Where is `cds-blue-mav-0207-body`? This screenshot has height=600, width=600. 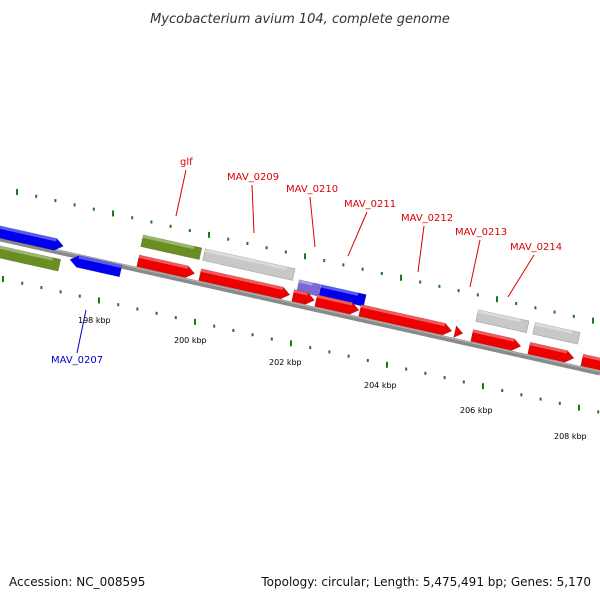 cds-blue-mav-0207-body is located at coordinates (96, 266).